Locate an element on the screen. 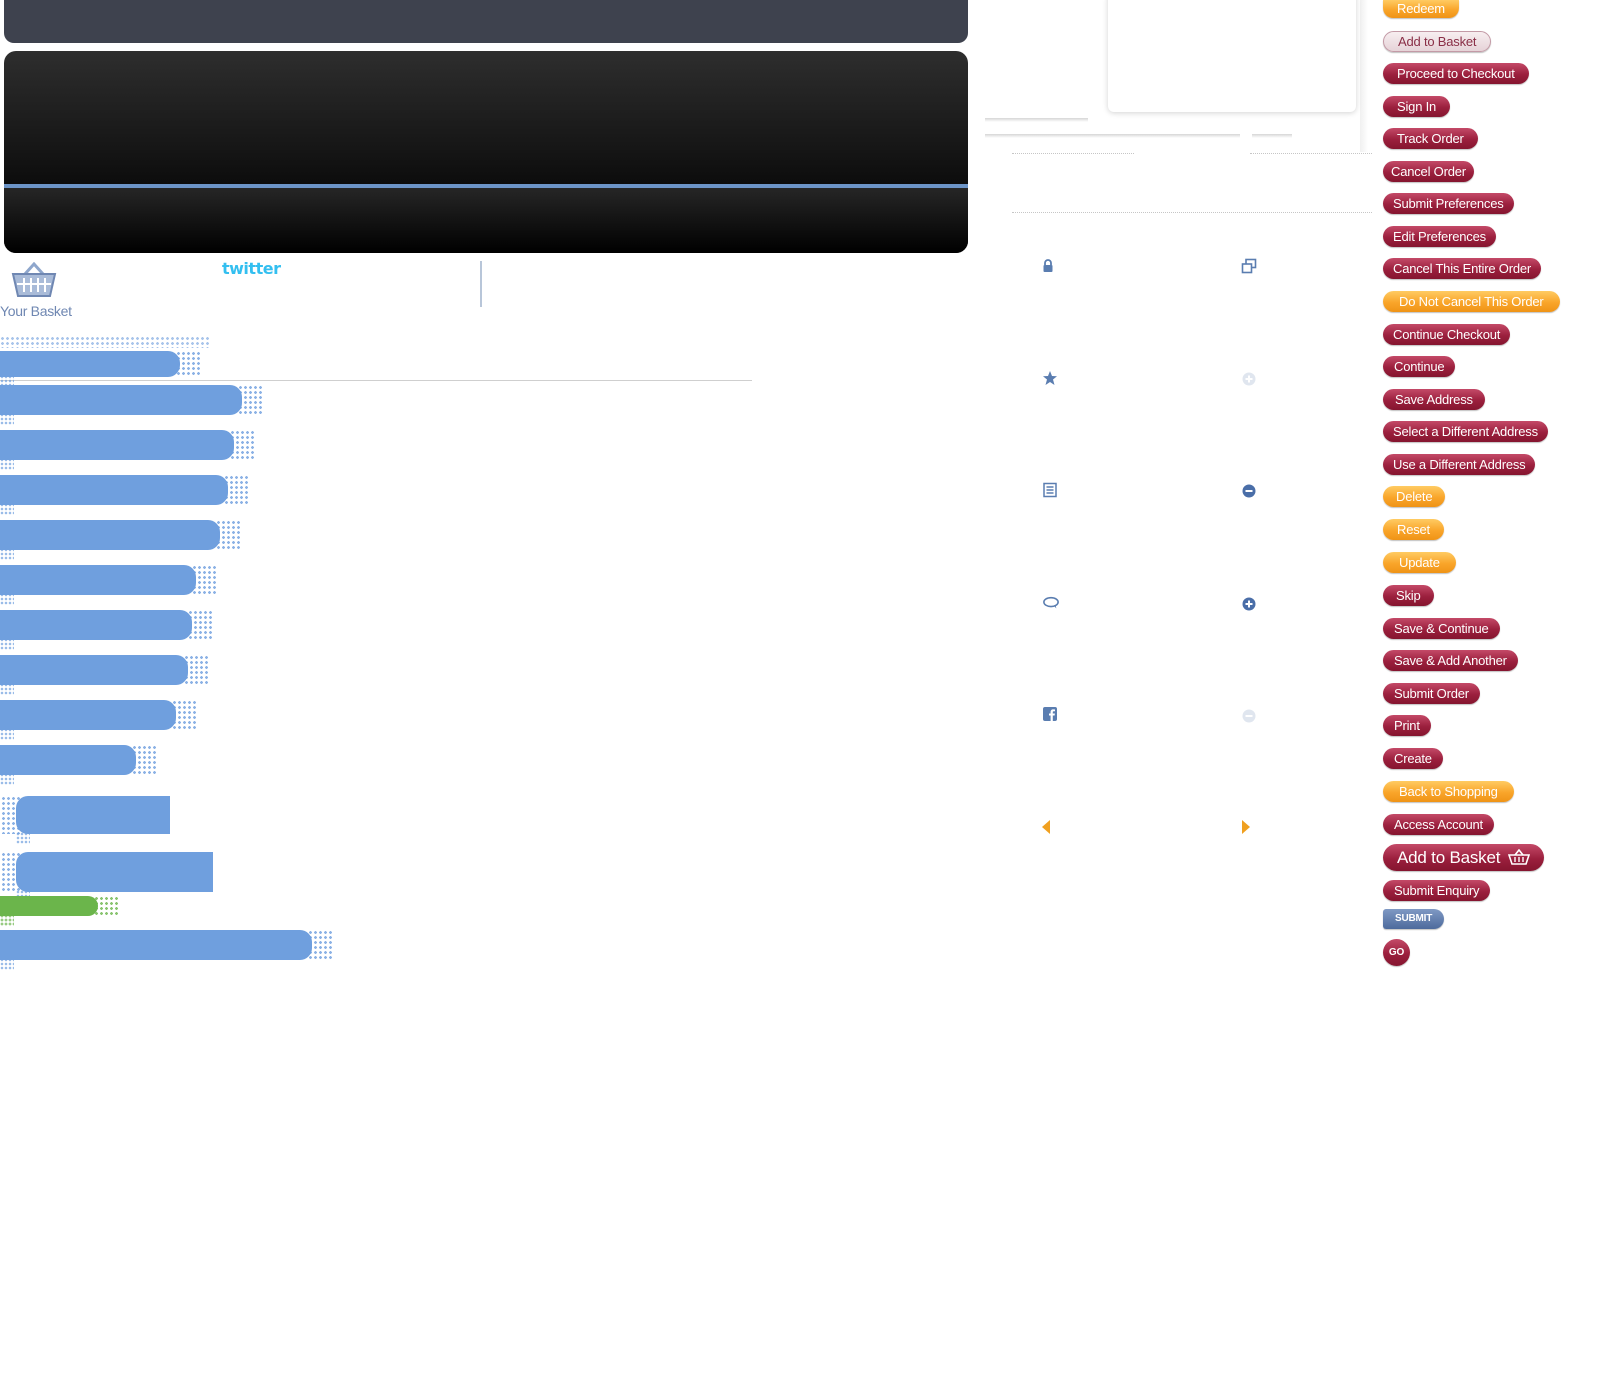 The width and height of the screenshot is (1600, 1400). plus-circle-icon is located at coordinates (1249, 604).